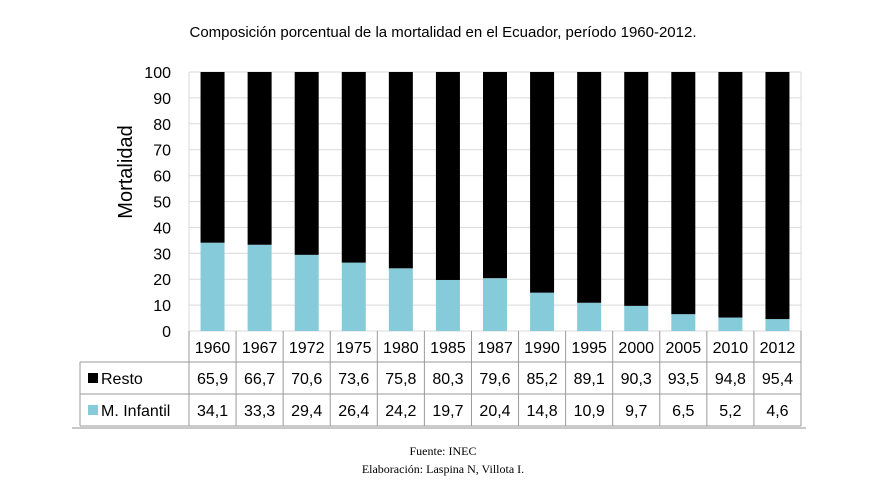  What do you see at coordinates (213, 348) in the screenshot?
I see `x-tick-label: 1960` at bounding box center [213, 348].